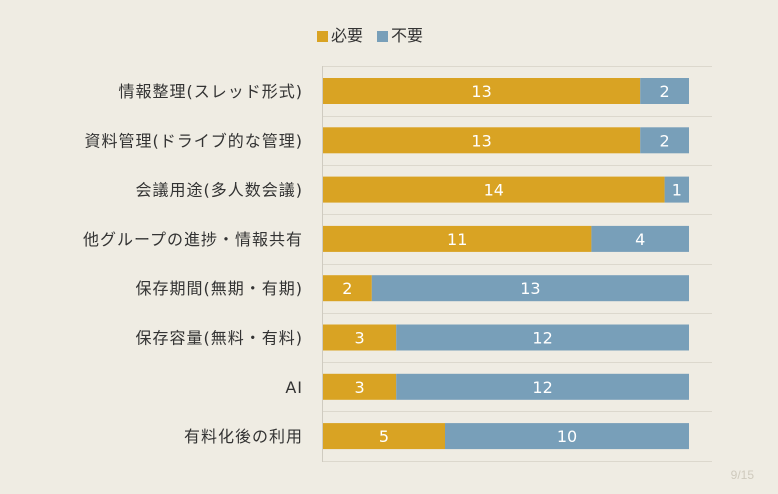  I want to click on legend-label-2: 不要, so click(407, 35).